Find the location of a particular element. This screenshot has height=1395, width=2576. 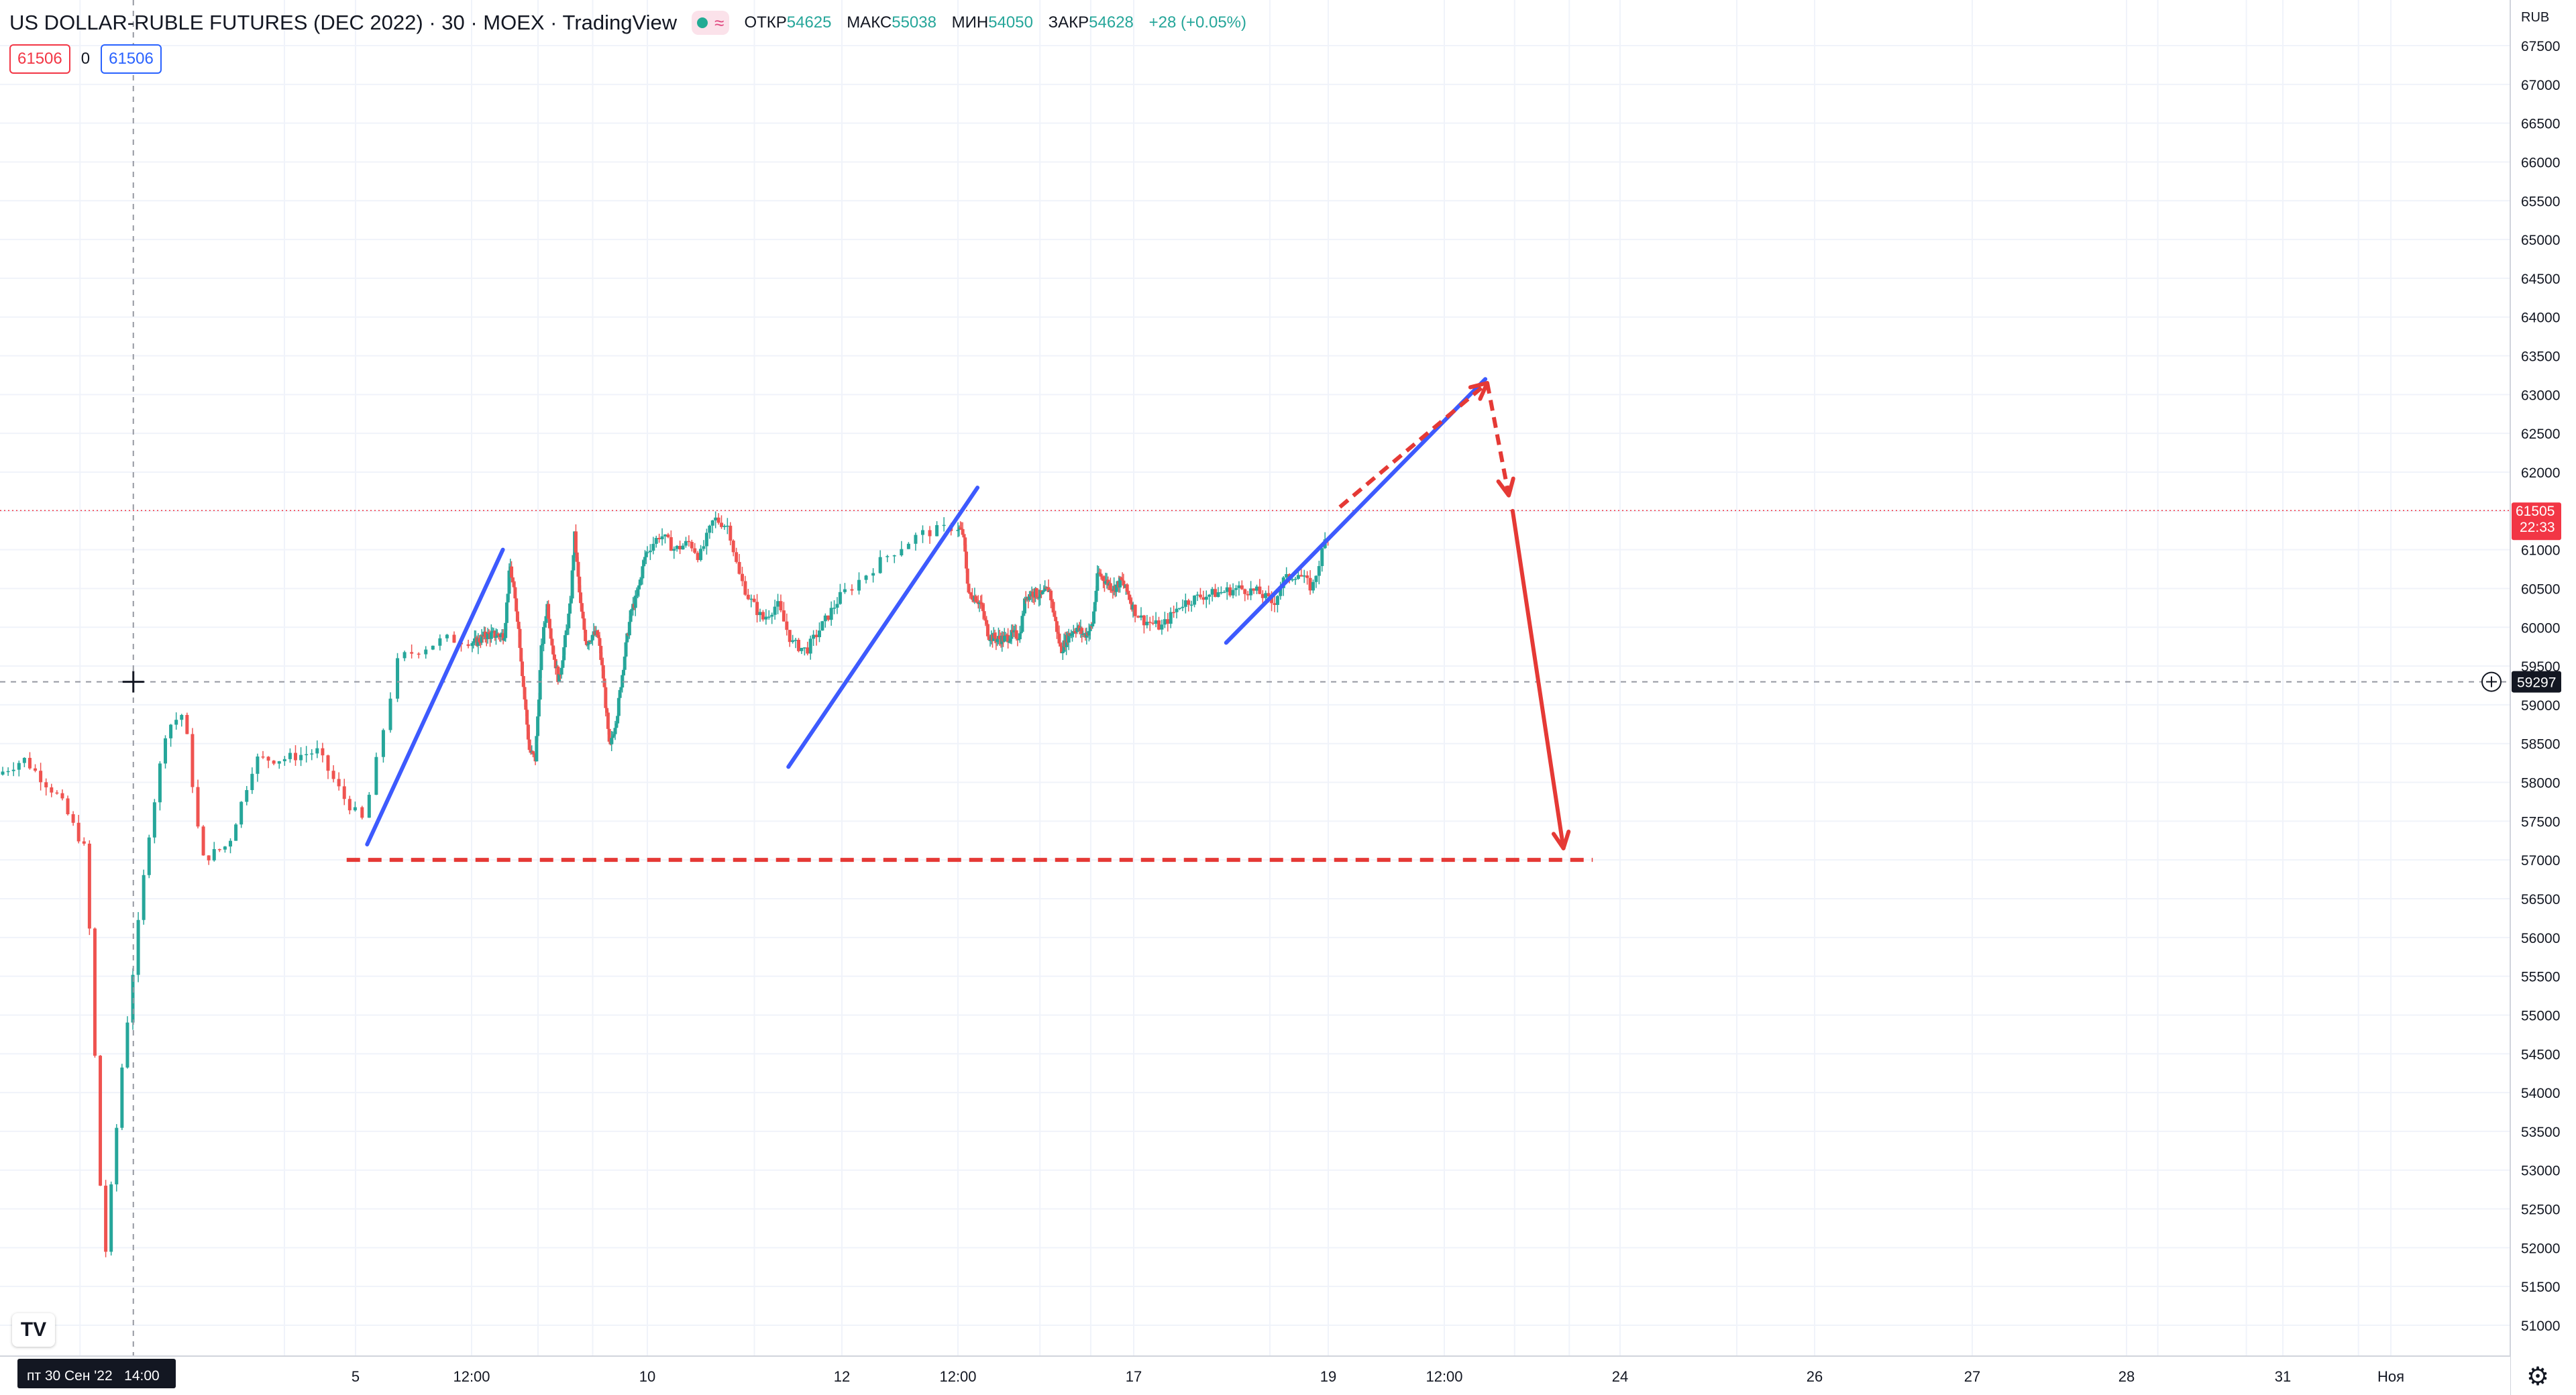

projection-solid-arrow is located at coordinates (1538, 679).